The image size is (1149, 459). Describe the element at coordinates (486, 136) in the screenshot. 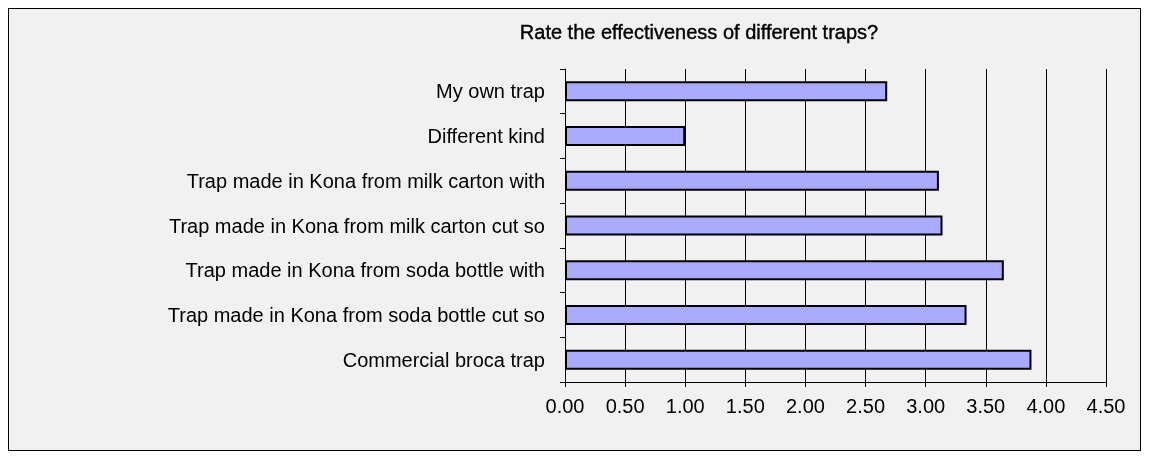

I see `y-tick-label: Different kind` at that location.